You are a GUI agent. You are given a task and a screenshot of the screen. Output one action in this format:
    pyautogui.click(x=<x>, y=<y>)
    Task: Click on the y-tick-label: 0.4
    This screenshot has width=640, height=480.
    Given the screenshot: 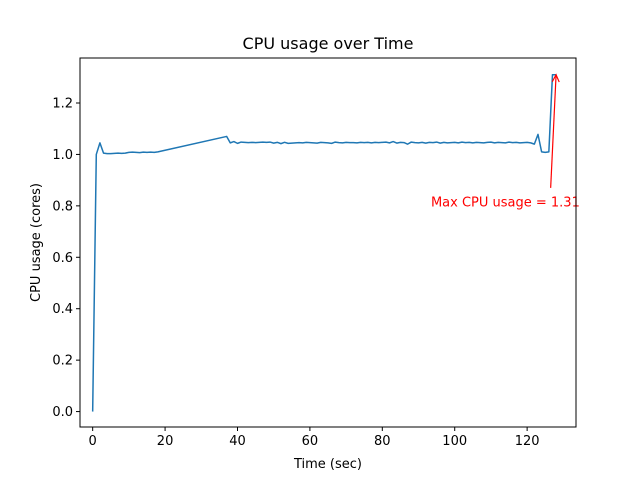 What is the action you would take?
    pyautogui.click(x=62, y=309)
    